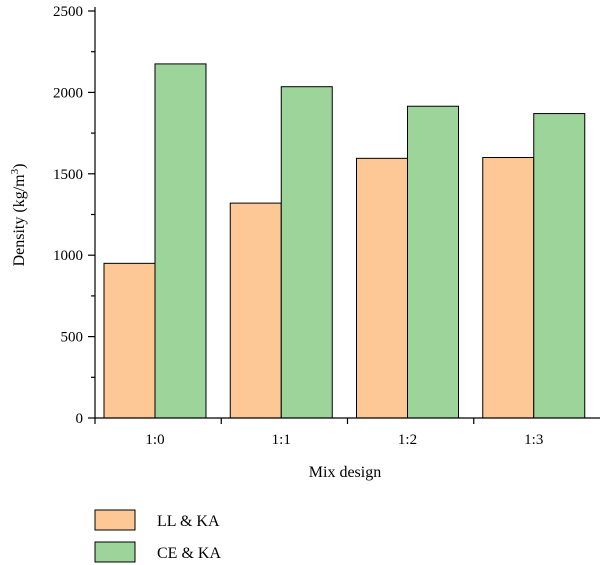 The height and width of the screenshot is (565, 600). Describe the element at coordinates (345, 472) in the screenshot. I see `x-axis-title: Mix design` at that location.